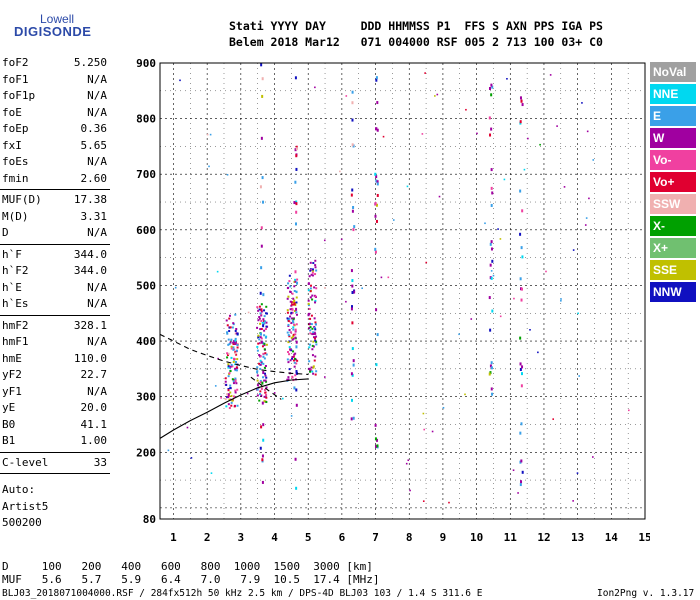  I want to click on legend-item: NNE, so click(673, 94).